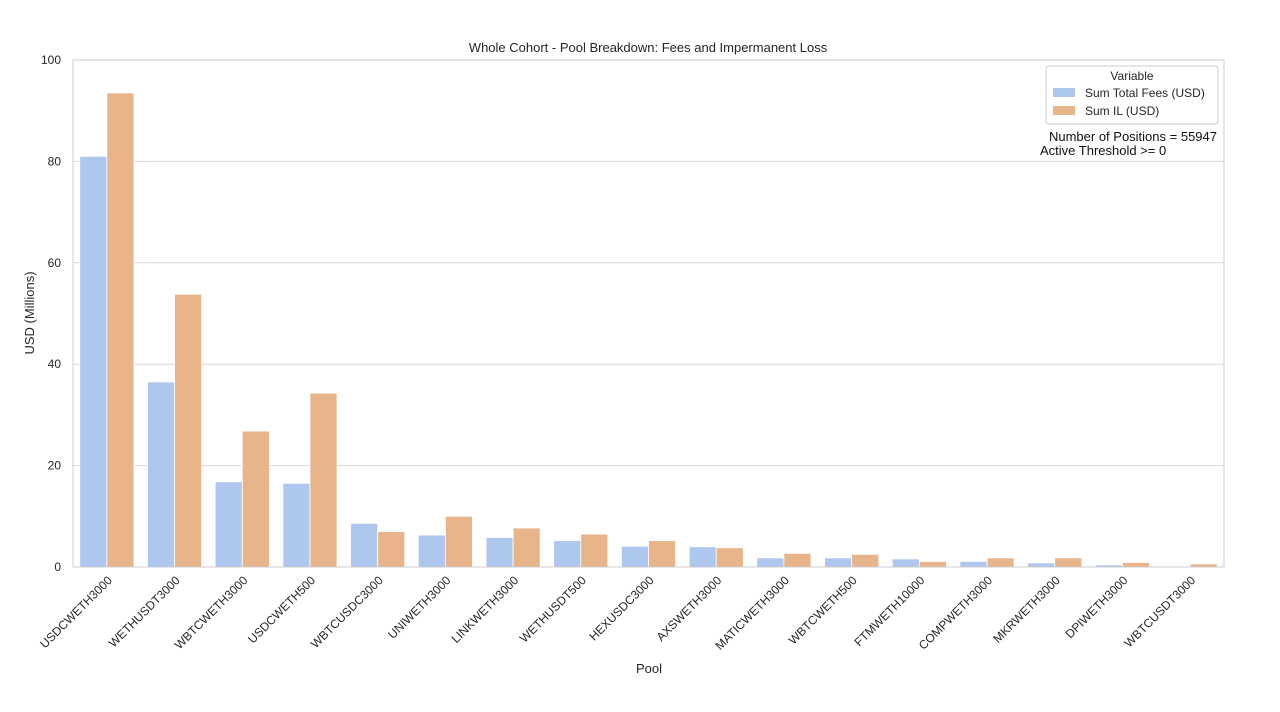  What do you see at coordinates (1159, 611) in the screenshot?
I see `x-tick-label-wbtcusdt3000: WBTCUSDT3000` at bounding box center [1159, 611].